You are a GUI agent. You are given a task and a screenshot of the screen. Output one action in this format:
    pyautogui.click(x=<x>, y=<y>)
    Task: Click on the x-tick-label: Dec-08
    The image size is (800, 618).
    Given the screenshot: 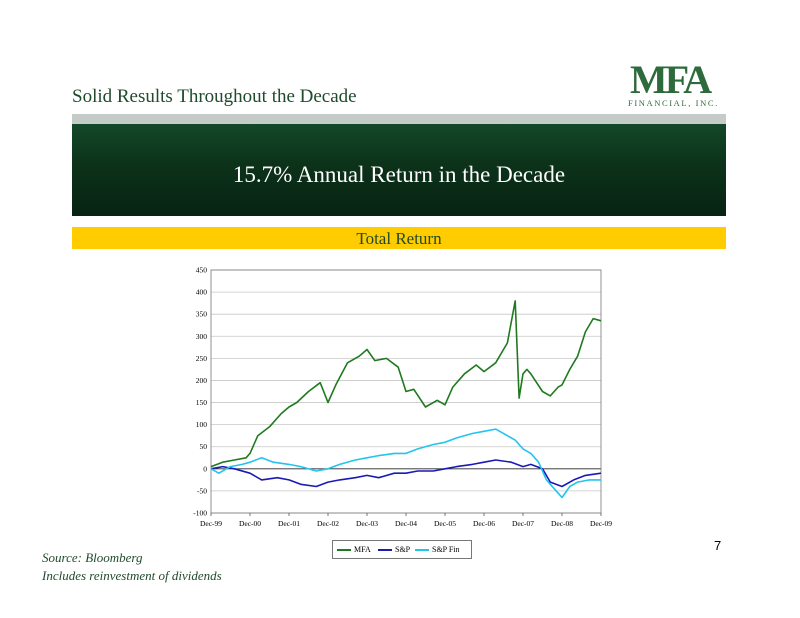 What is the action you would take?
    pyautogui.click(x=562, y=523)
    